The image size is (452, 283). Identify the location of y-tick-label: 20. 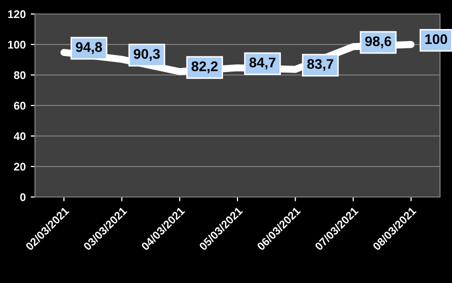
(20, 166).